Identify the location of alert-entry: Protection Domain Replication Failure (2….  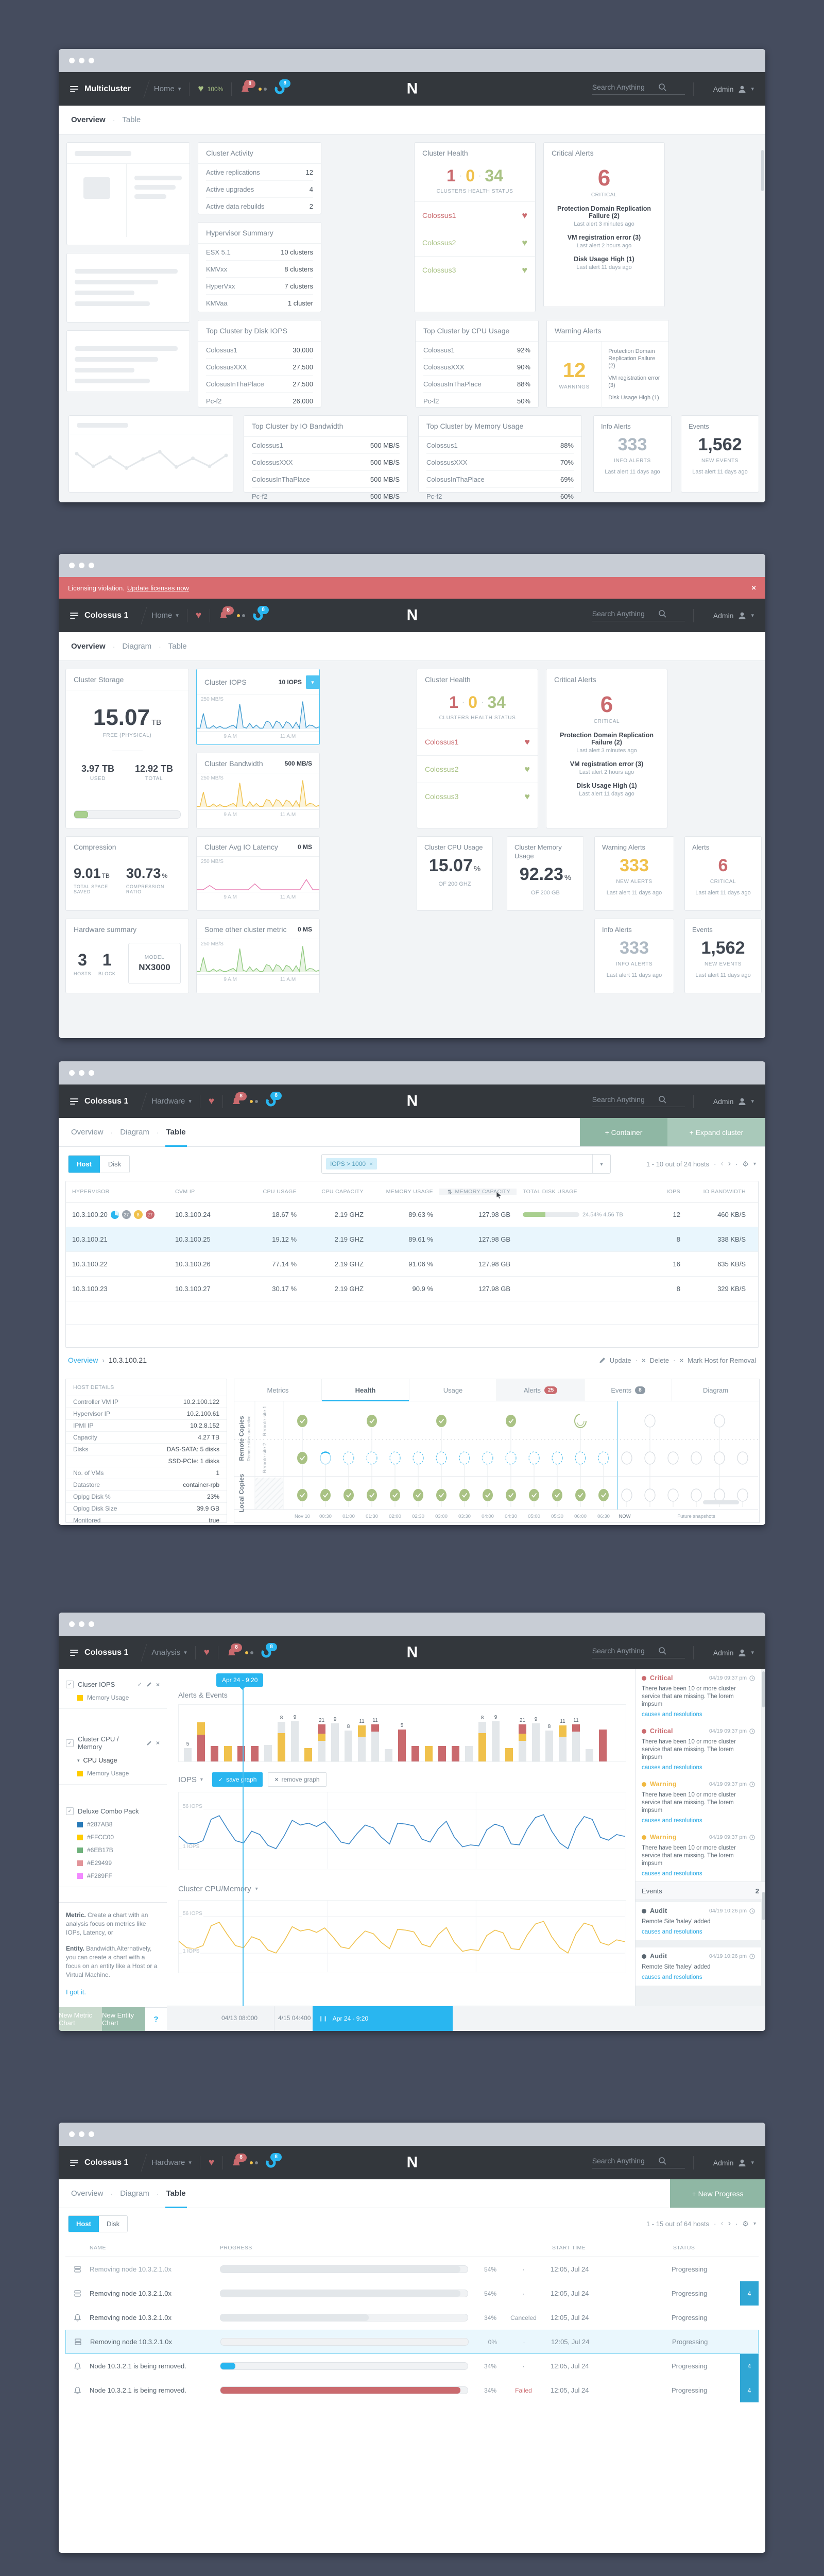
(606, 743).